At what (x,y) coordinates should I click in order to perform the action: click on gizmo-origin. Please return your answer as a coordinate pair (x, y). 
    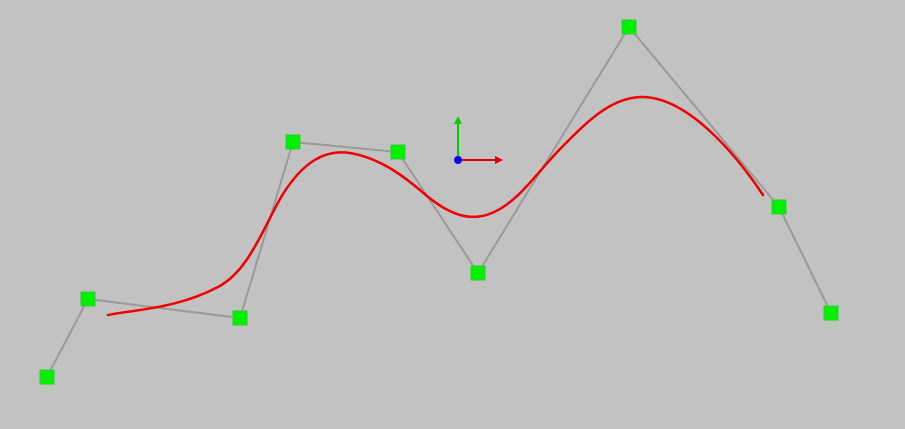
    Looking at the image, I should click on (458, 160).